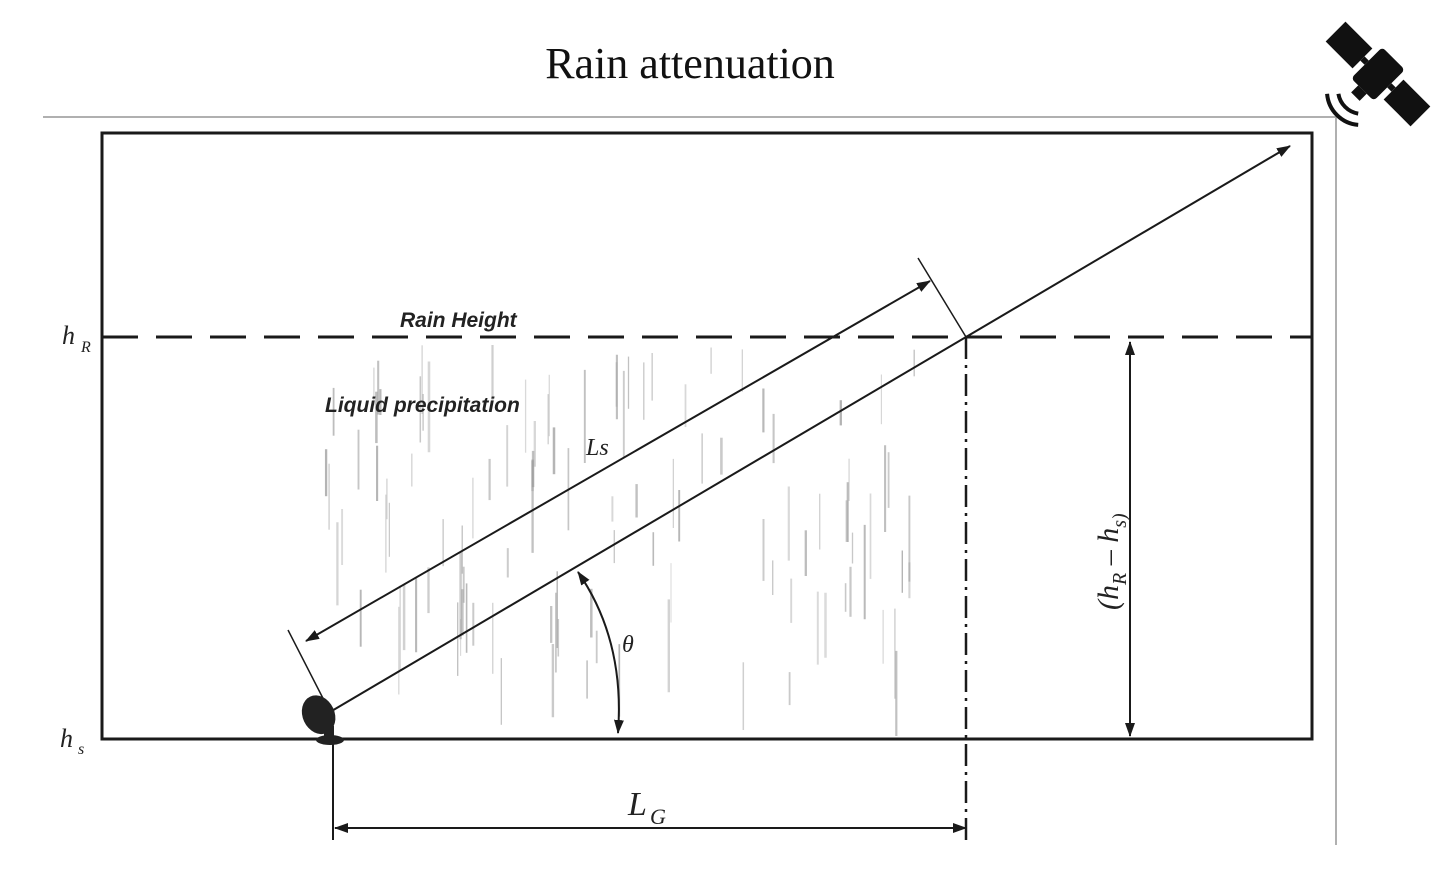 The width and height of the screenshot is (1446, 873). What do you see at coordinates (66, 738) in the screenshot?
I see `hs-label: h` at bounding box center [66, 738].